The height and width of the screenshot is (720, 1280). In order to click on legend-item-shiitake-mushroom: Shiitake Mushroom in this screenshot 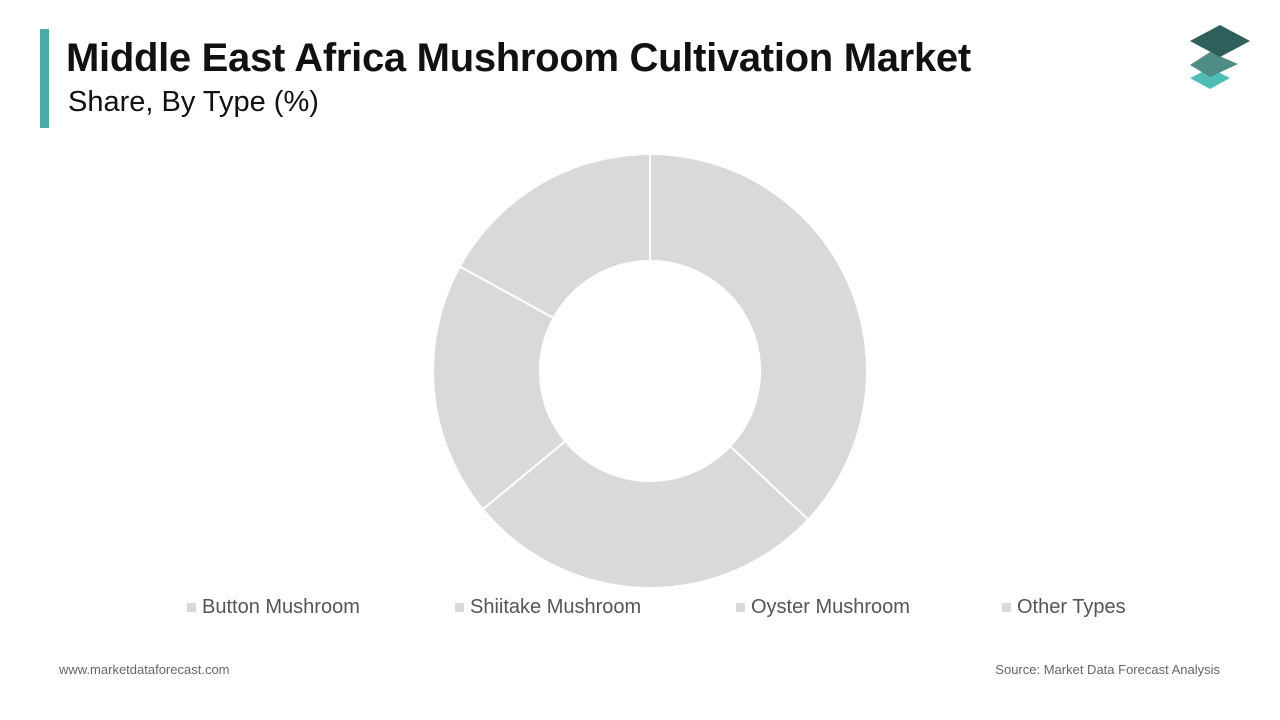, I will do `click(548, 607)`.